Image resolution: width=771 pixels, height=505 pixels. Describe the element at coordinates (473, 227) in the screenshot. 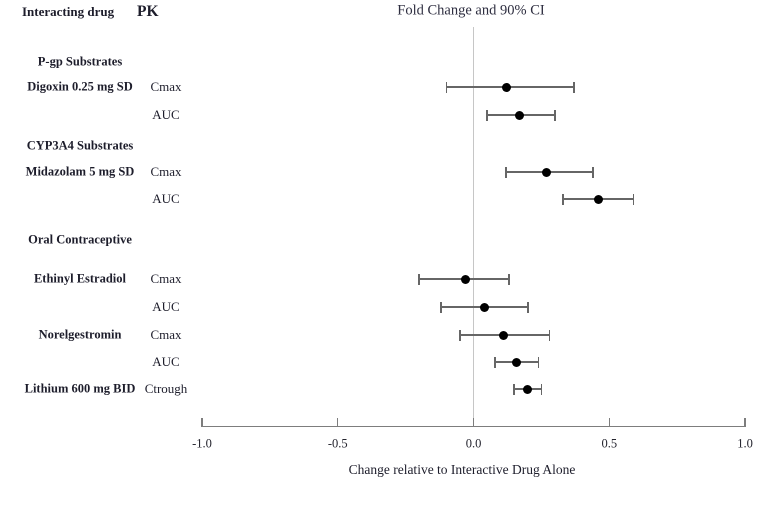

I see `zero-reference-line` at that location.